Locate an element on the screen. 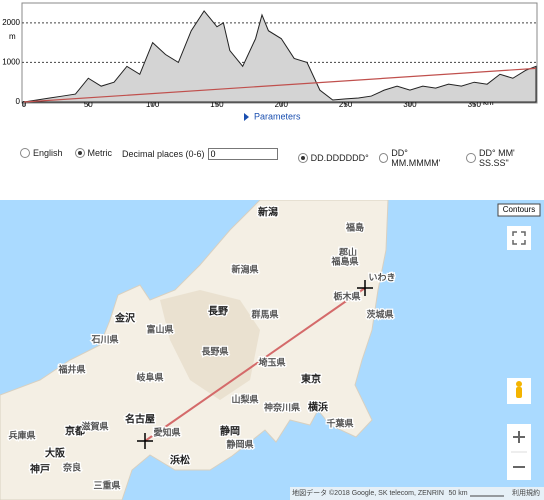 The image size is (544, 500). decimal-control: Decimal places (0-6) is located at coordinates (200, 154).